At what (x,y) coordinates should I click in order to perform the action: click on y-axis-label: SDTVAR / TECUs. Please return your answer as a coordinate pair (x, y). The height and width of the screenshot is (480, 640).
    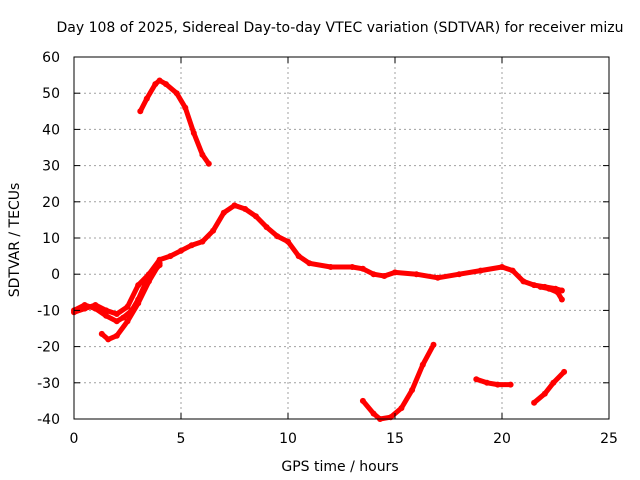
    Looking at the image, I should click on (15, 240).